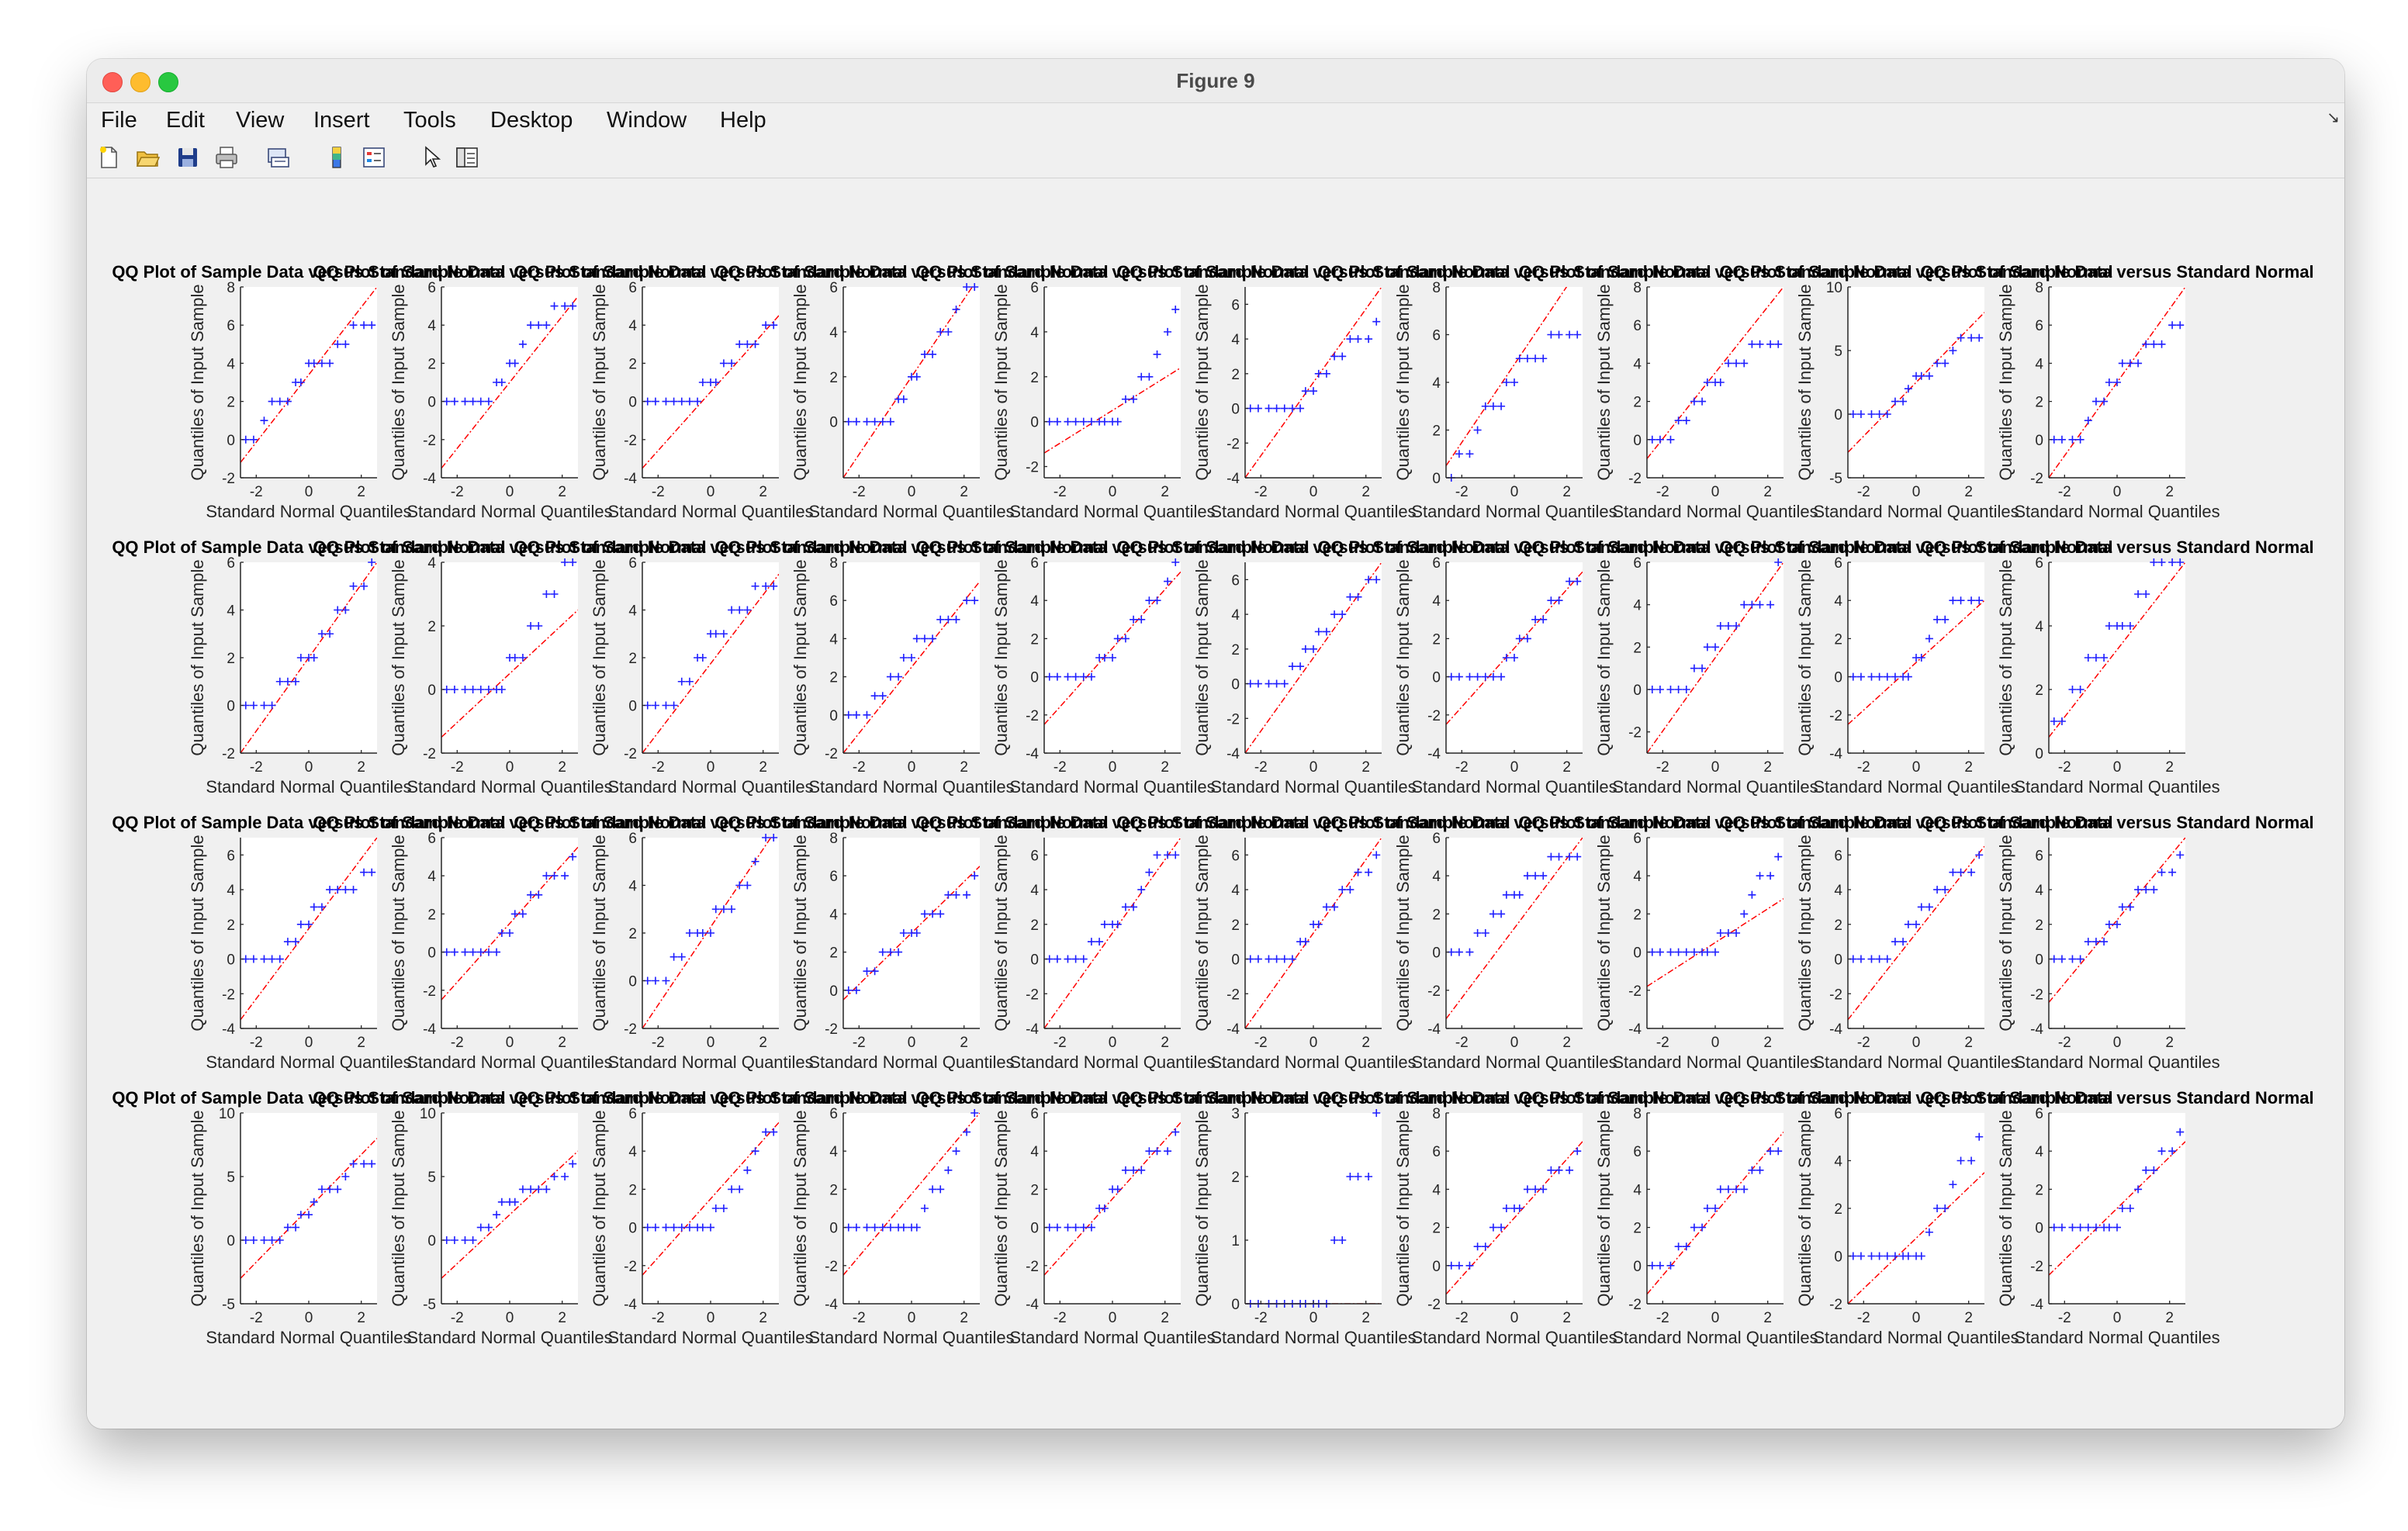 This screenshot has height=1531, width=2408. Describe the element at coordinates (510, 1062) in the screenshot. I see `x-axis-label: Standard Normal Quantiles` at that location.